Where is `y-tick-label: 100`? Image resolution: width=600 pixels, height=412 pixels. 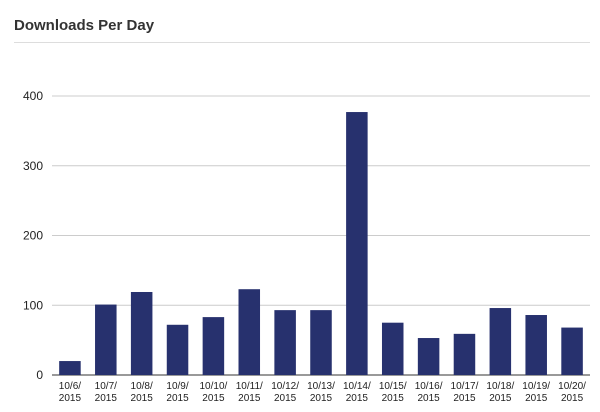 y-tick-label: 100 is located at coordinates (33, 305).